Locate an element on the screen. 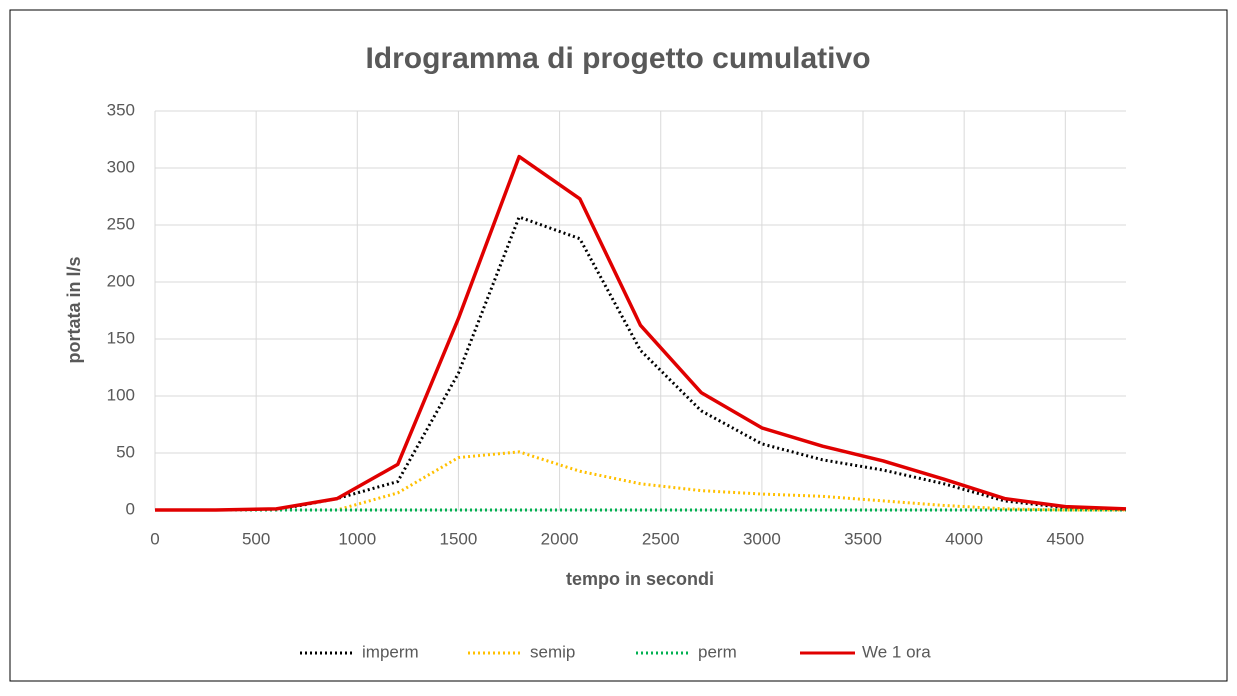  x-tick-label: 3000 is located at coordinates (762, 538).